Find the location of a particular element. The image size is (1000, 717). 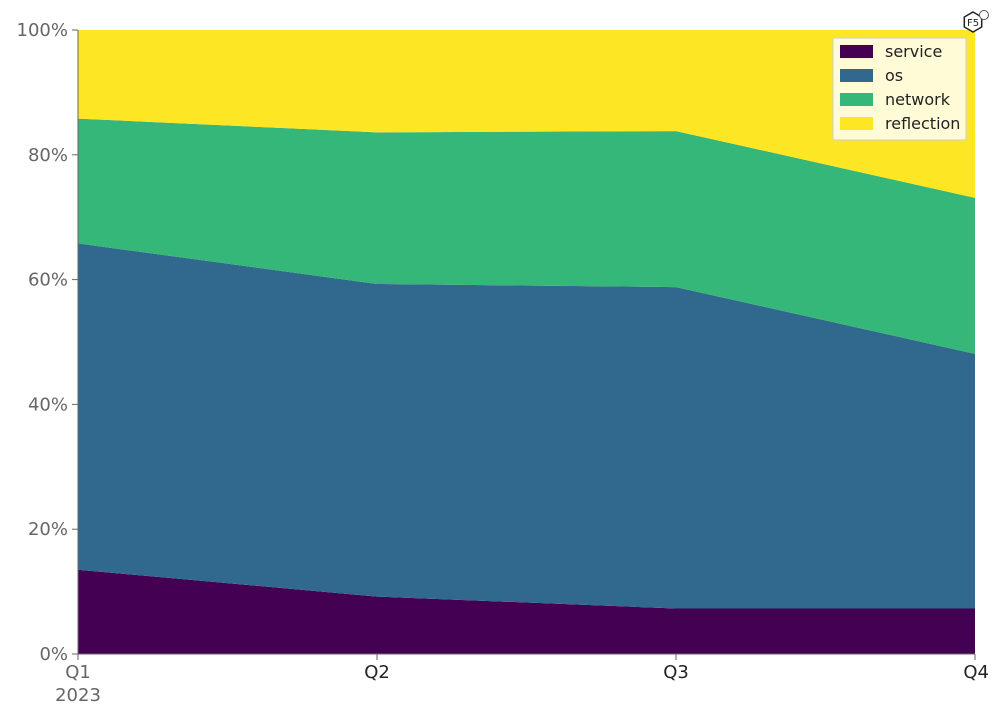

legend-label-network: network is located at coordinates (918, 99).